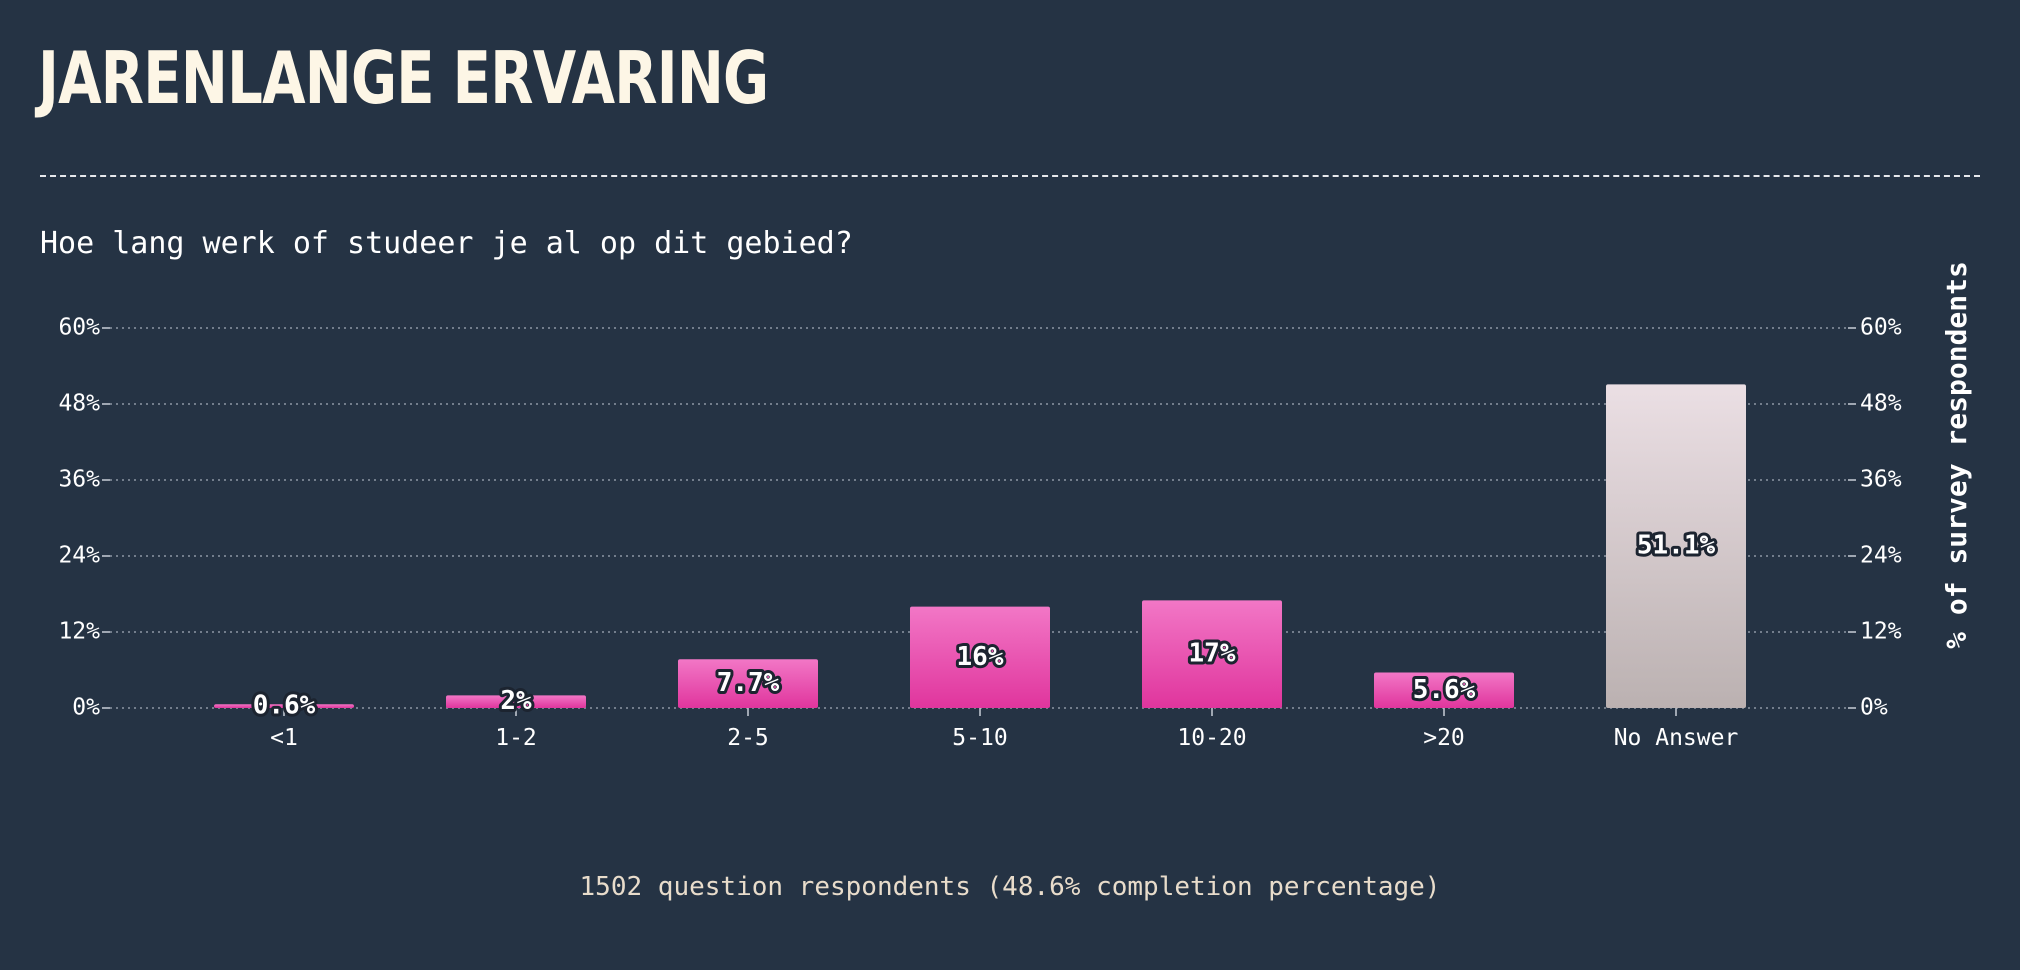 This screenshot has width=2020, height=970. I want to click on x-tick-label: 10-20, so click(1211, 738).